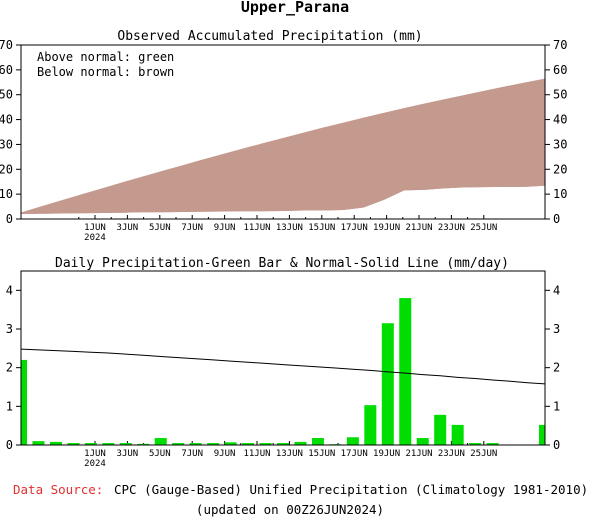 This screenshot has width=590, height=518. What do you see at coordinates (269, 36) in the screenshot?
I see `accum-chart-title: Observed Accumulated Precipitation (mm)` at bounding box center [269, 36].